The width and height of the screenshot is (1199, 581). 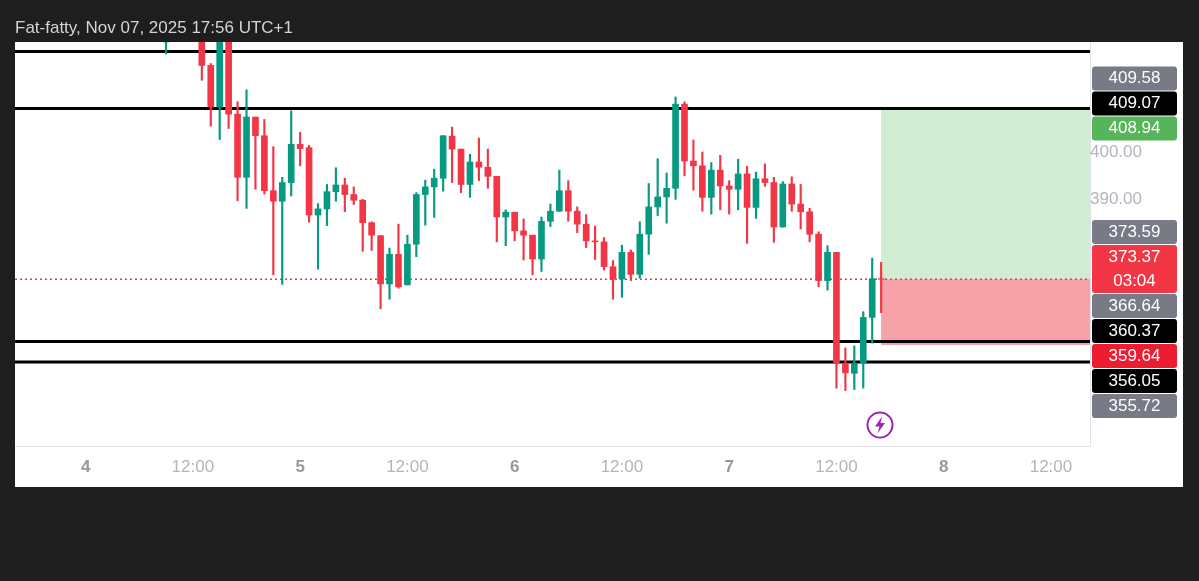 What do you see at coordinates (1134, 78) in the screenshot?
I see `text: 409.58` at bounding box center [1134, 78].